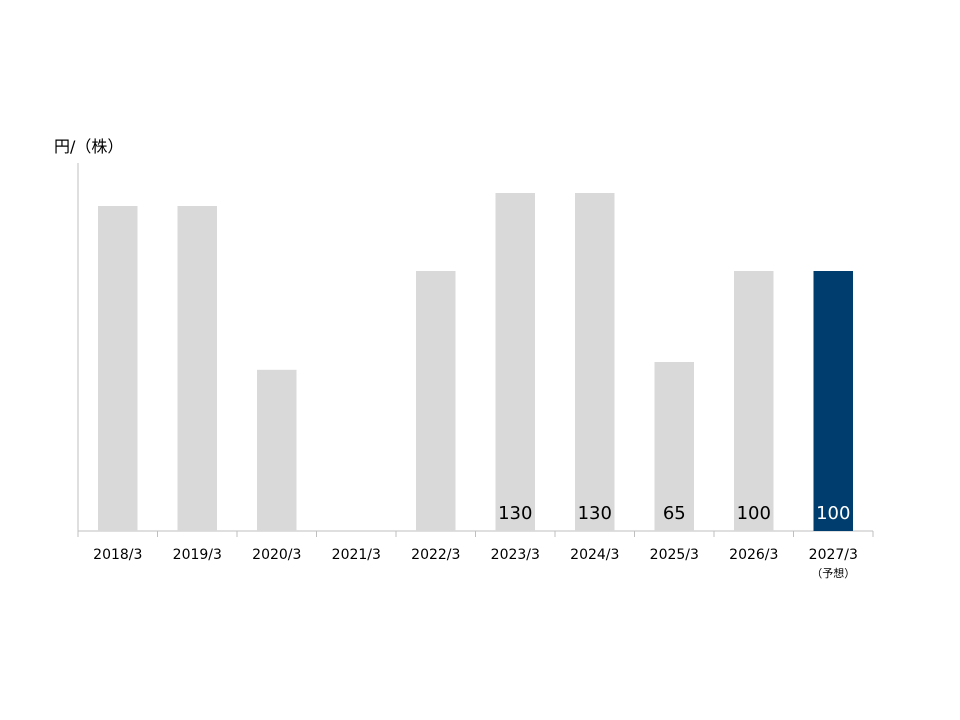 The image size is (960, 720). Describe the element at coordinates (117, 555) in the screenshot. I see `x-tick-label: 2018/3` at that location.